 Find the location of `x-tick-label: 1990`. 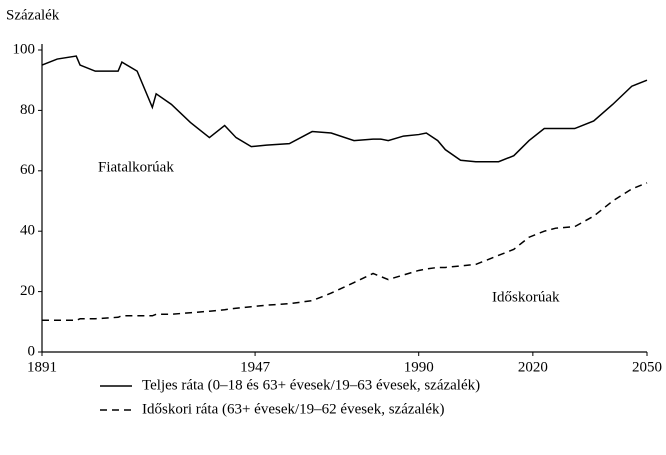

x-tick-label: 1990 is located at coordinates (419, 367).